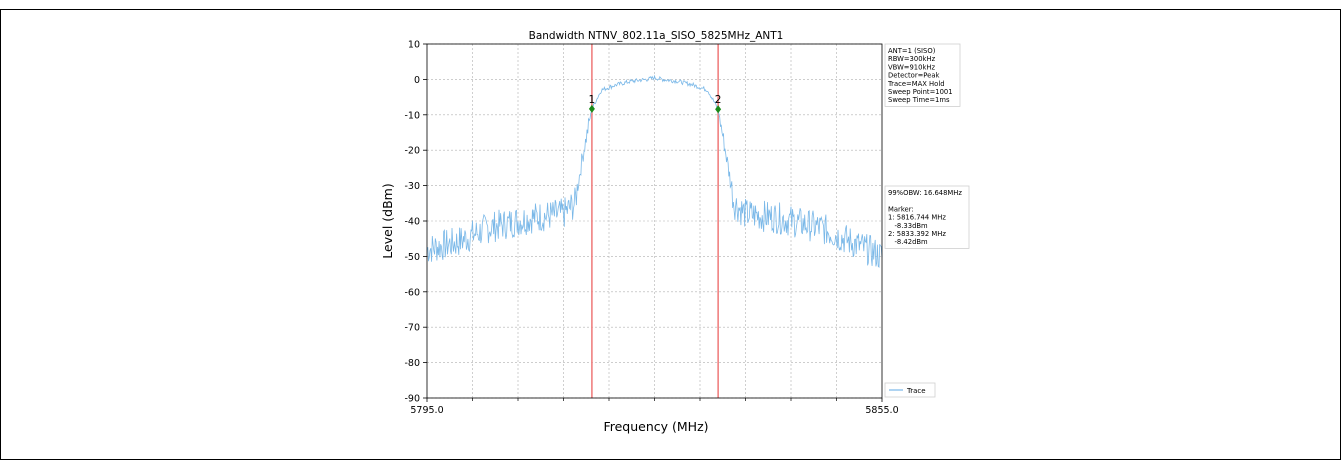 This screenshot has width=1343, height=464. Describe the element at coordinates (387, 220) in the screenshot. I see `y-axis-label: Level (dBm)` at that location.